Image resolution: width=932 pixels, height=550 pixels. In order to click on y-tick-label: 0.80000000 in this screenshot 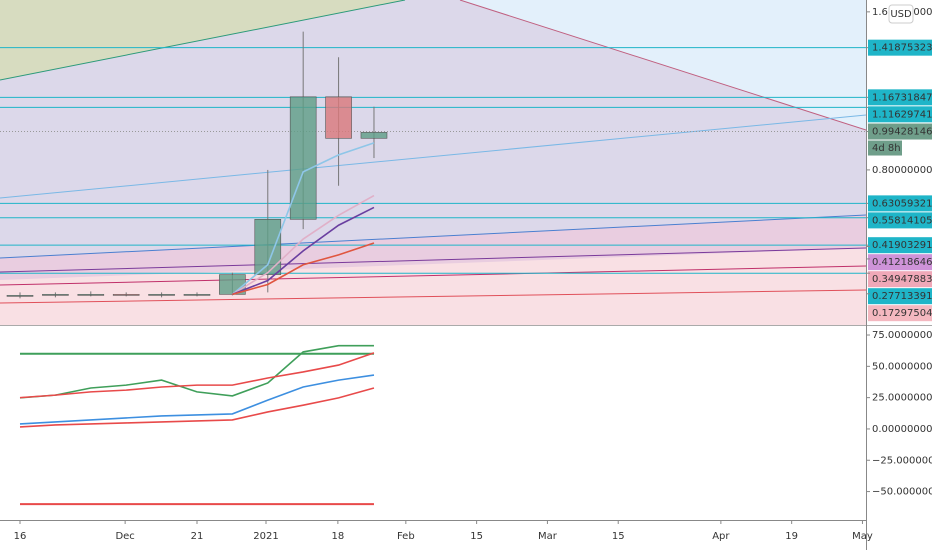, I will do `click(902, 170)`.